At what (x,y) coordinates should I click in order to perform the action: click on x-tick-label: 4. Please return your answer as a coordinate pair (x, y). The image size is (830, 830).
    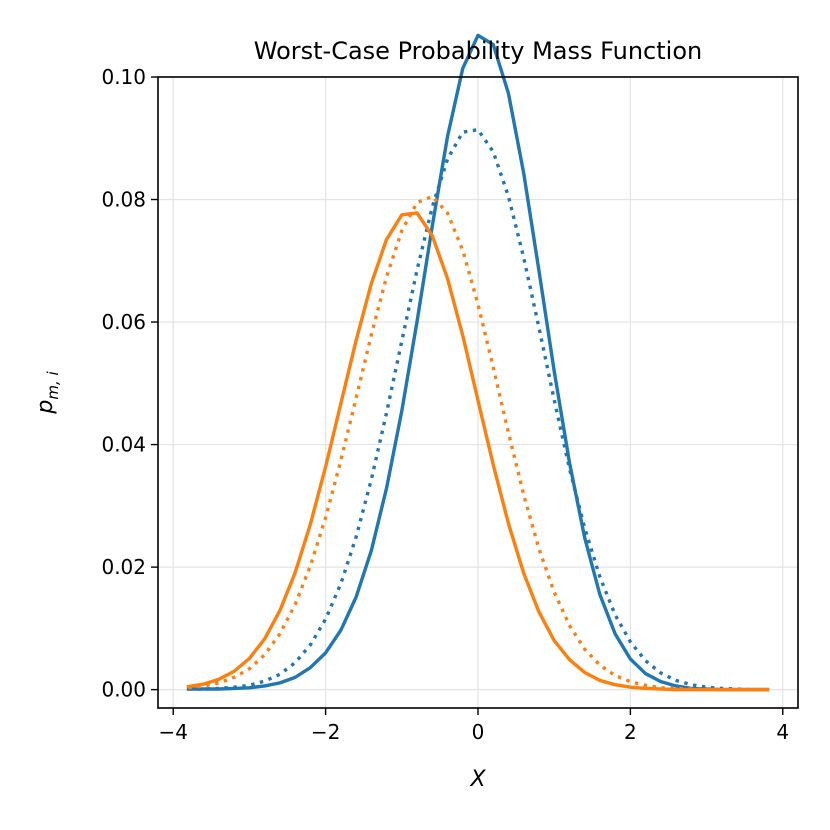
    Looking at the image, I should click on (782, 732).